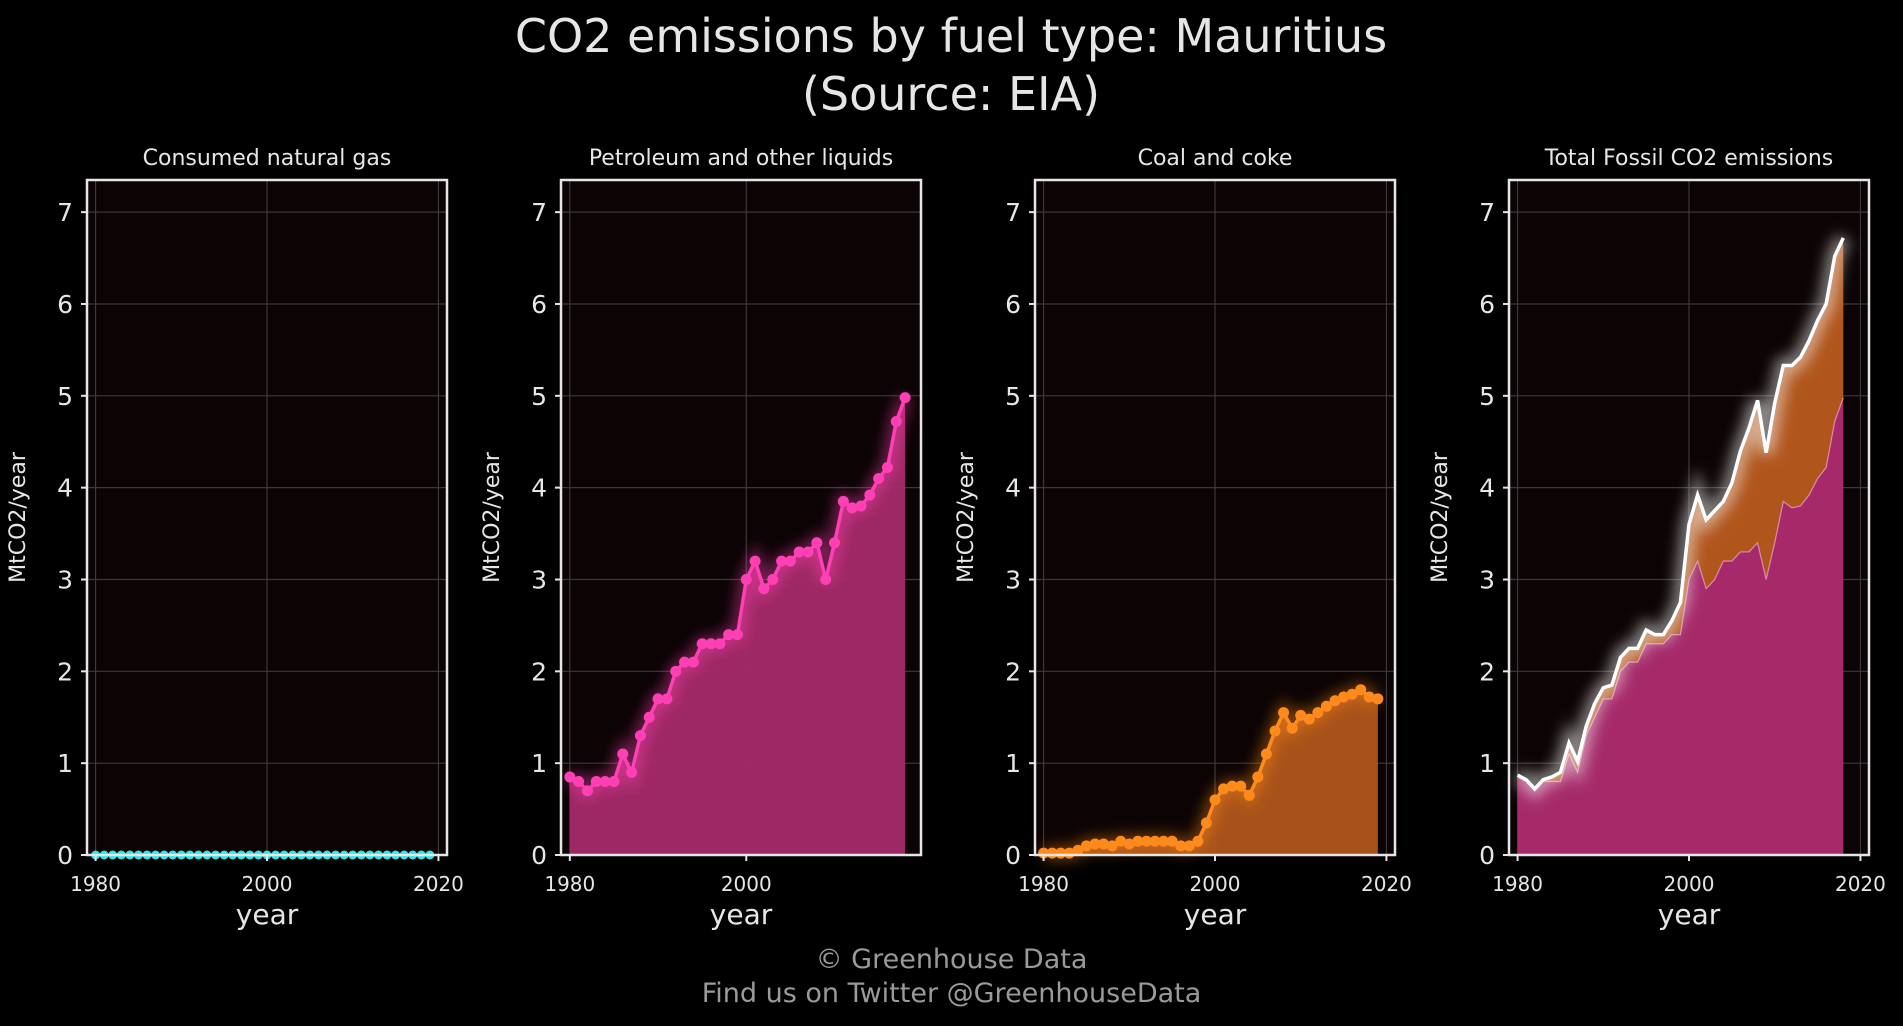 The width and height of the screenshot is (1903, 1026). Describe the element at coordinates (267, 158) in the screenshot. I see `panel-title: Consumed natural gas` at that location.